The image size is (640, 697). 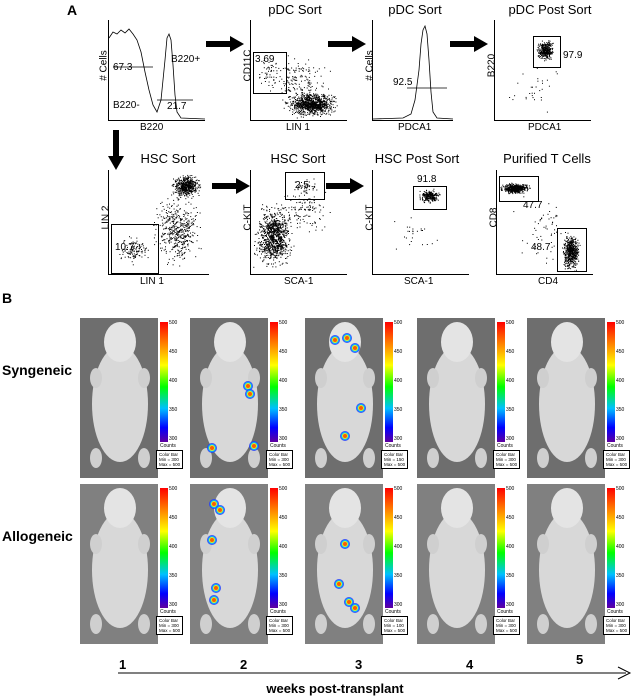 I want to click on week-number: 2, so click(x=244, y=664).